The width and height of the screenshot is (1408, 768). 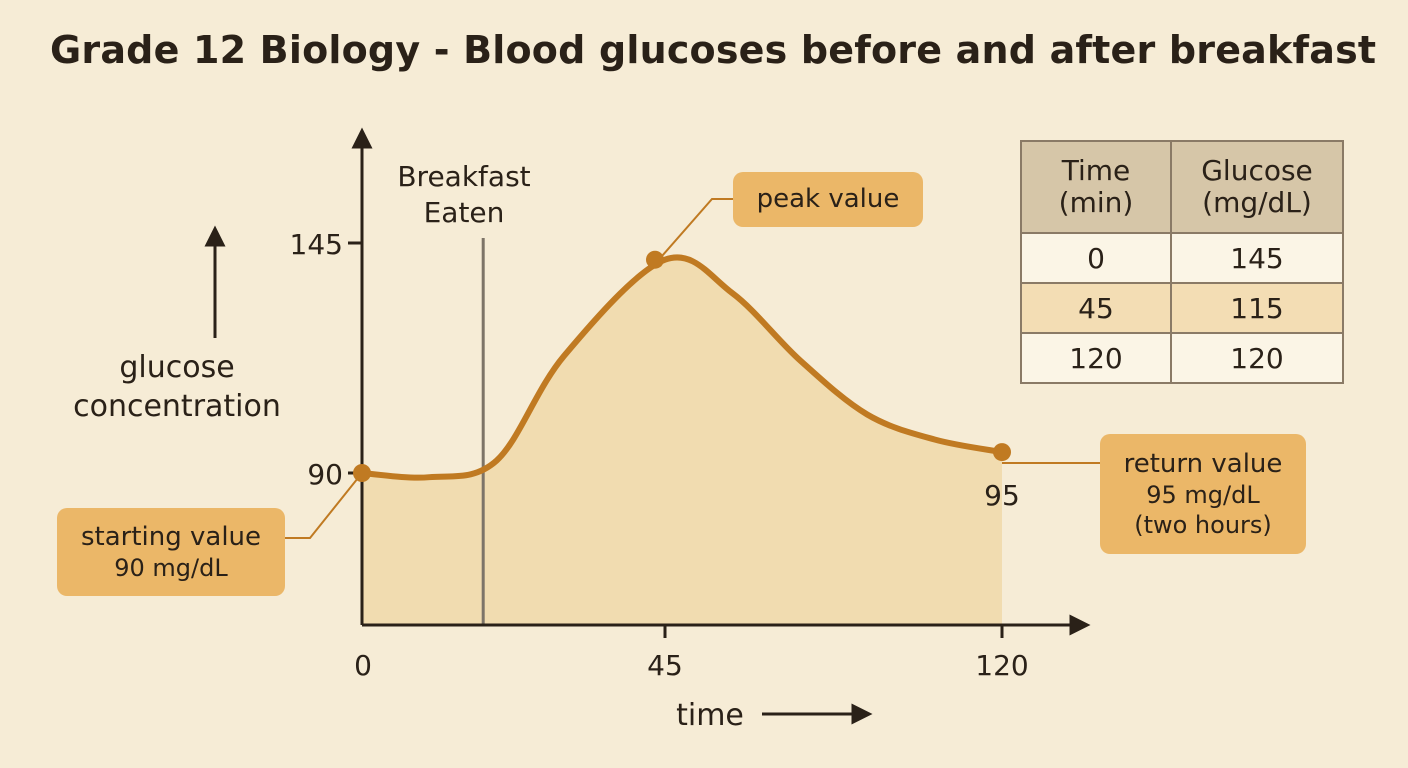 I want to click on table-header-time: Time (min), so click(x=1096, y=187).